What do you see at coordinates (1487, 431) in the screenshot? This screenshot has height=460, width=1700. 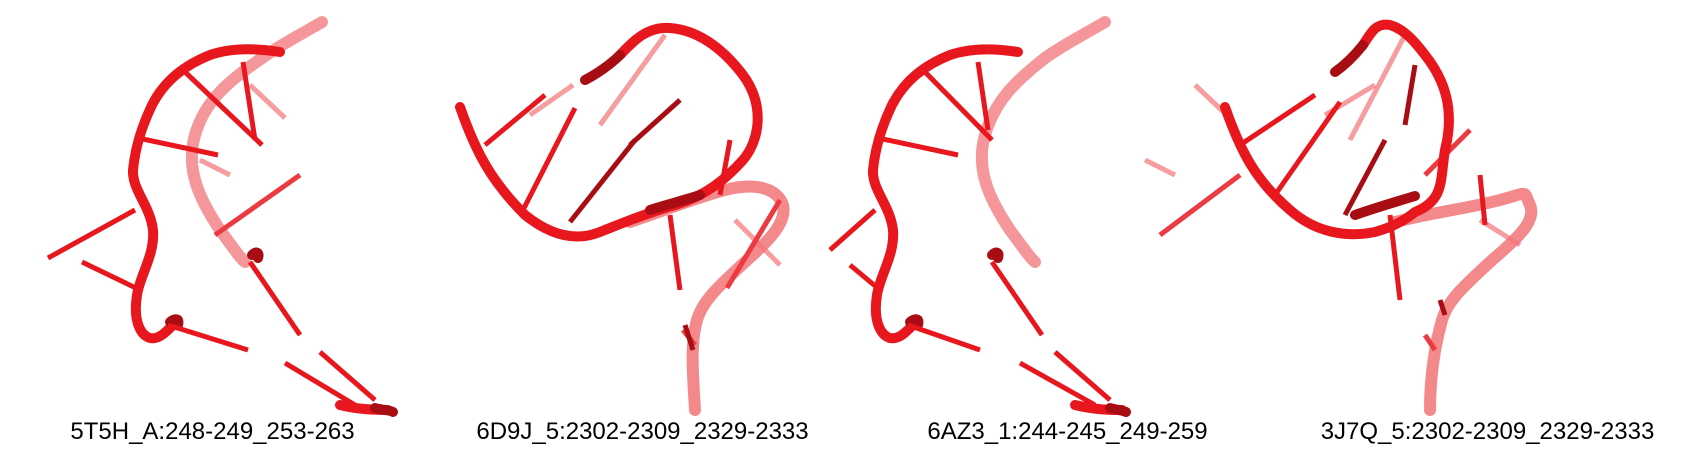 I see `structure-label-4: 3J7Q_5:2302-2309_2329-2333` at bounding box center [1487, 431].